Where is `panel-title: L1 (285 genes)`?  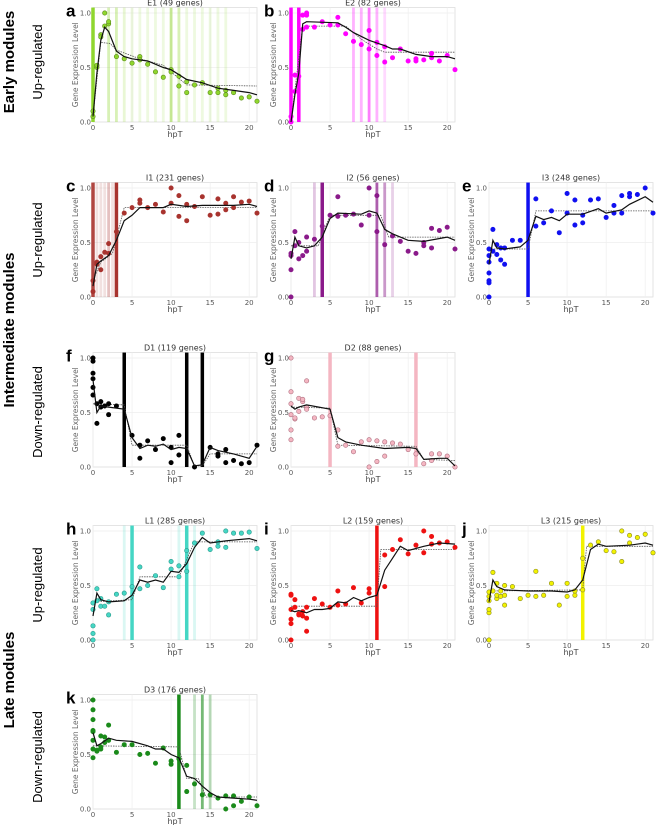
panel-title: L1 (285 genes) is located at coordinates (175, 521).